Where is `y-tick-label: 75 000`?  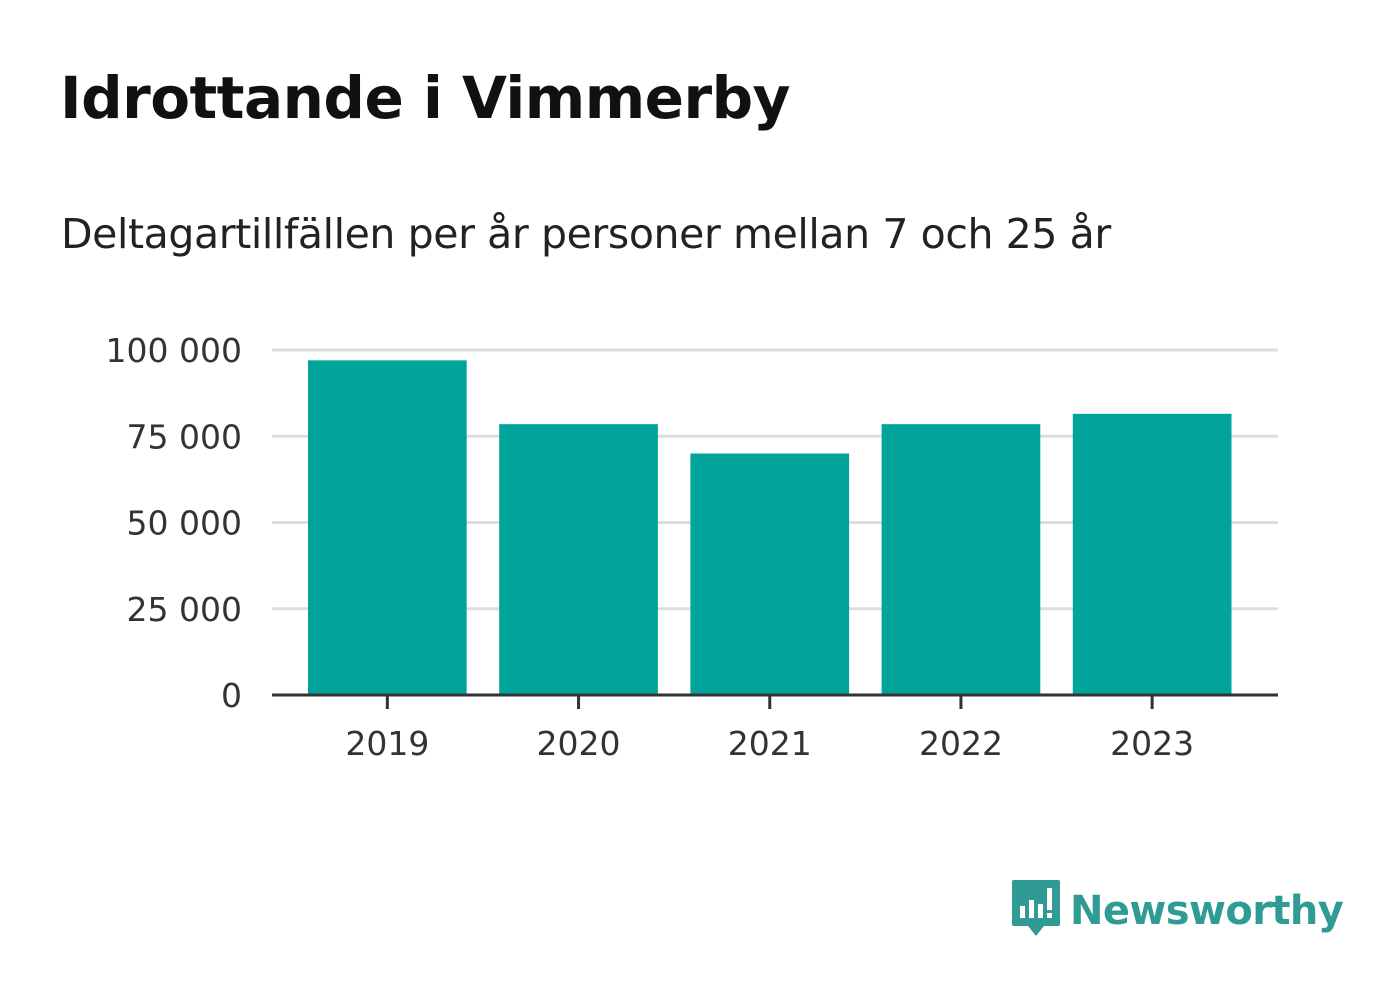
y-tick-label: 75 000 is located at coordinates (184, 436).